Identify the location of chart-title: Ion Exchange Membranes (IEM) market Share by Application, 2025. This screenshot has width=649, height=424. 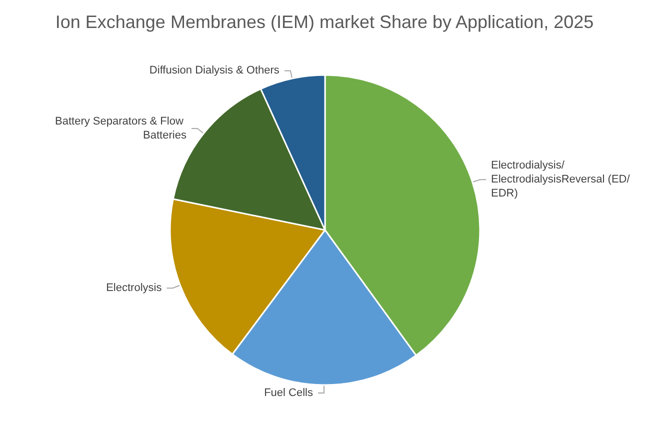
(324, 22).